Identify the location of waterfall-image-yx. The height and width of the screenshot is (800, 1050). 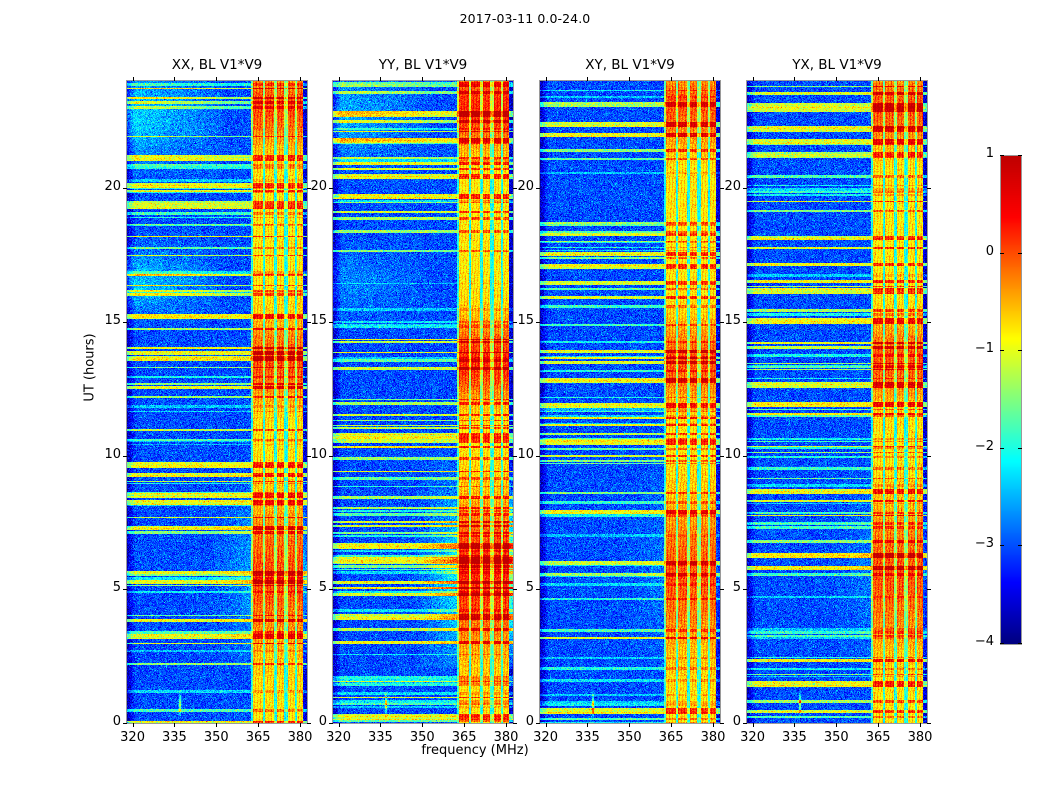
(837, 402).